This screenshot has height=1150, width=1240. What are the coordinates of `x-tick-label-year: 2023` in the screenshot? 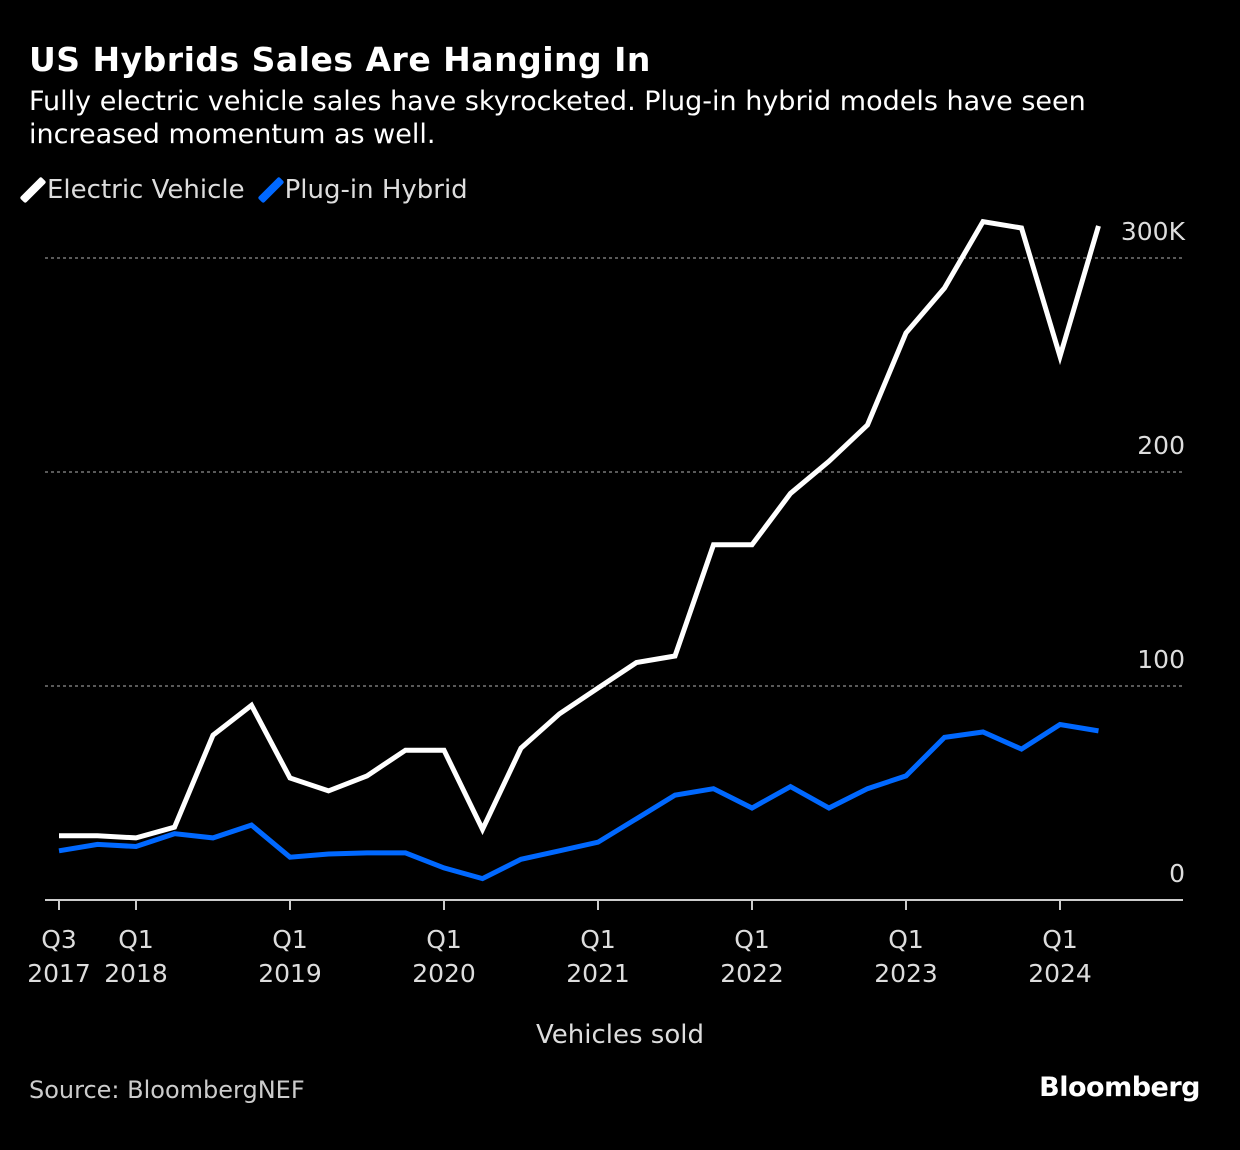 It's located at (906, 973).